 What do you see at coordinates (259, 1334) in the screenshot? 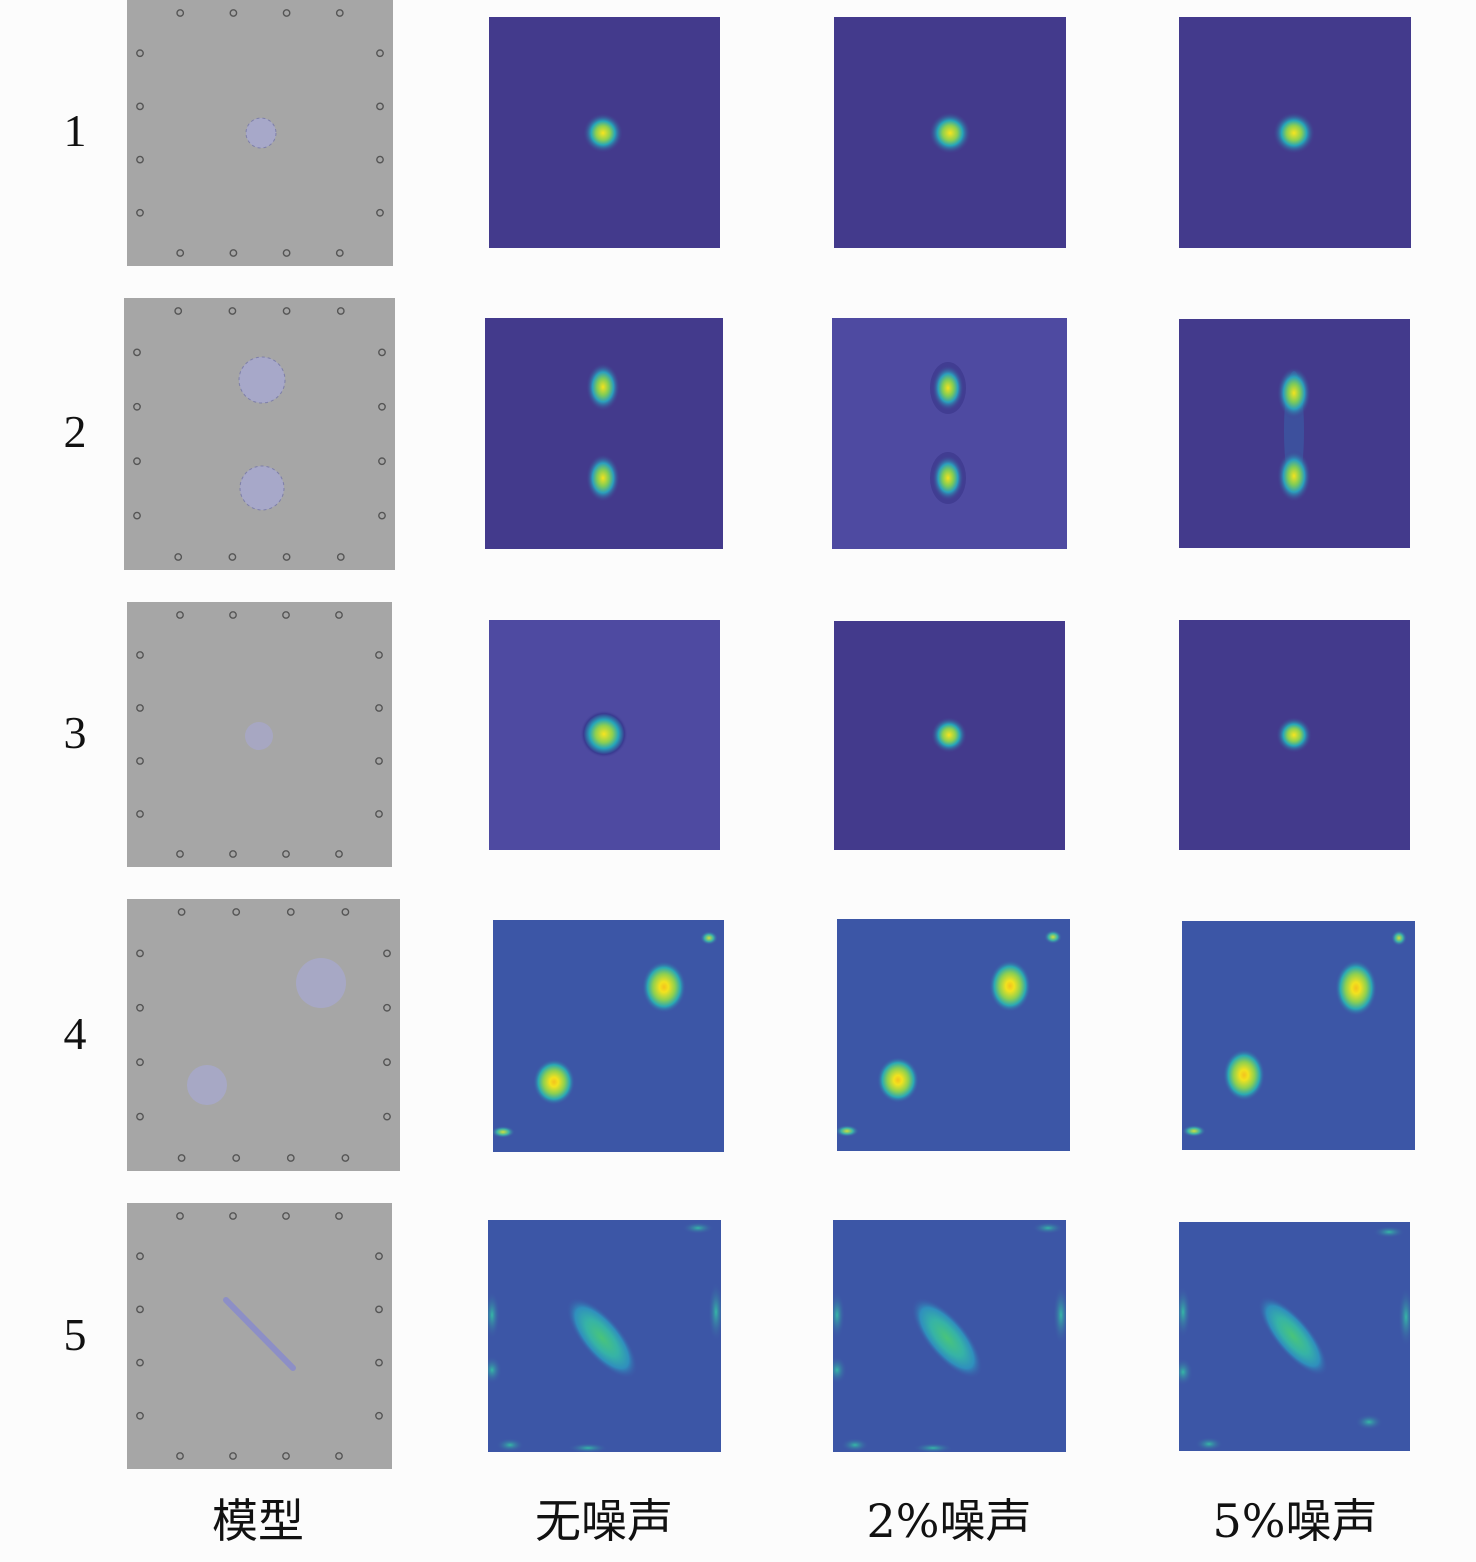
I see `inclusion-5-bar` at bounding box center [259, 1334].